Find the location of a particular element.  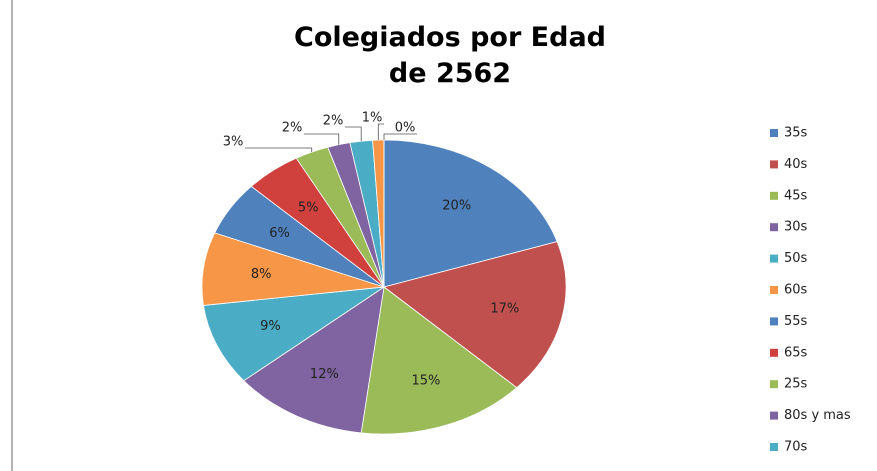

legend-label: 55s is located at coordinates (796, 321).